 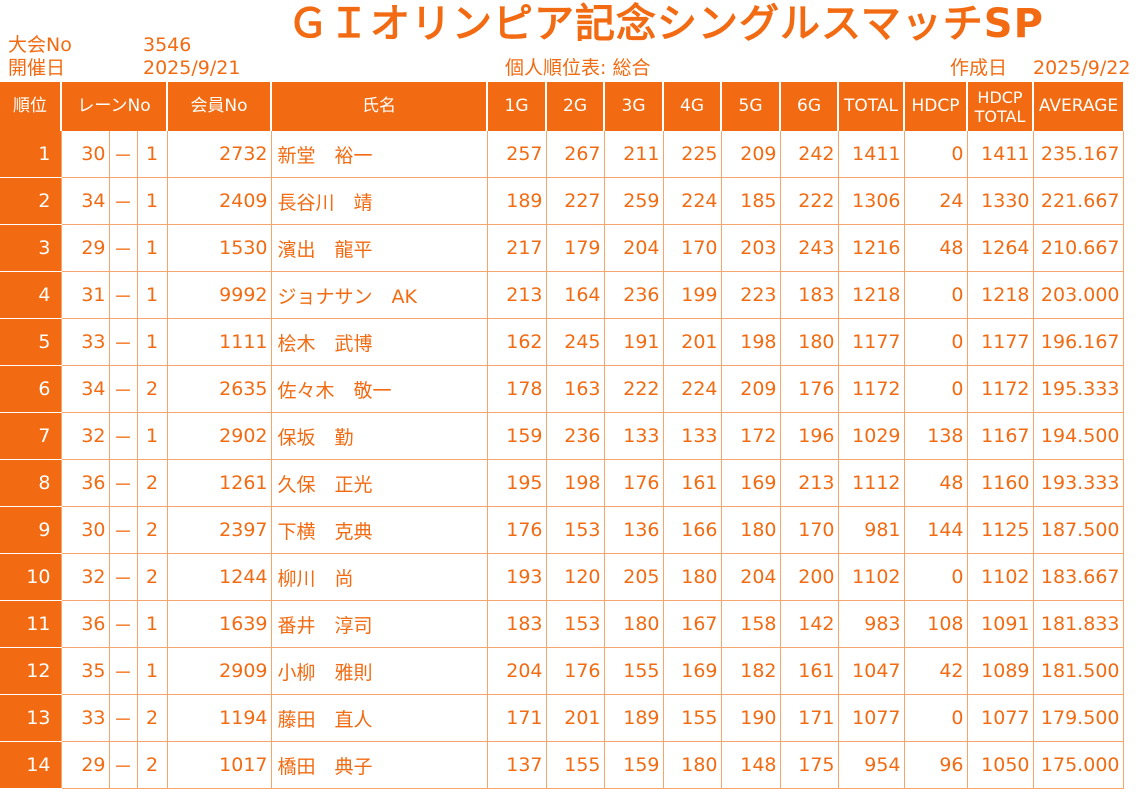 I want to click on member-no-cell: 1639, so click(x=218, y=624).